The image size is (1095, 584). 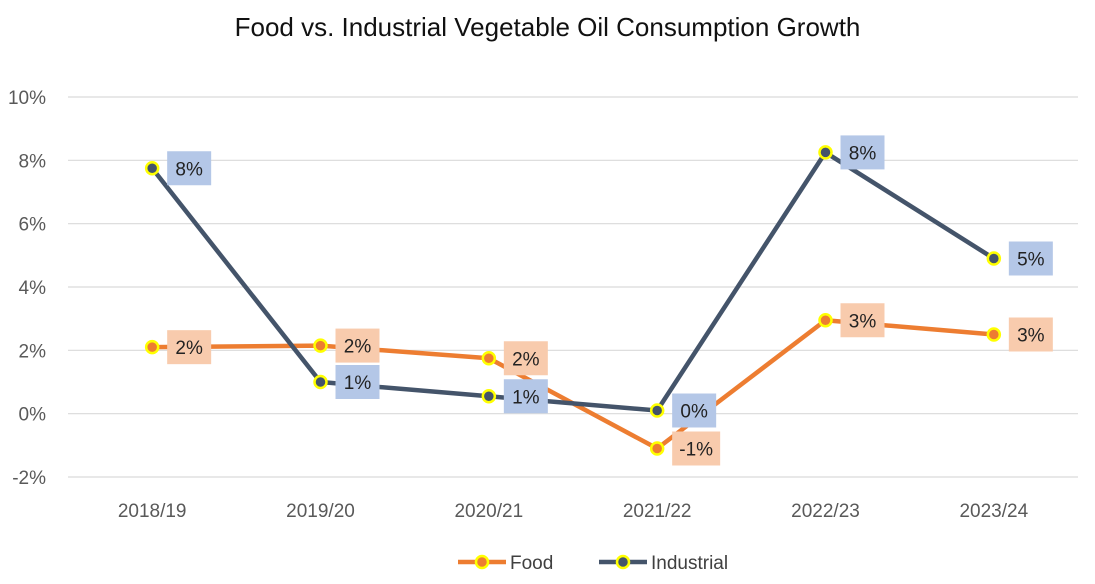 I want to click on legend: Food Industrial, so click(x=593, y=563).